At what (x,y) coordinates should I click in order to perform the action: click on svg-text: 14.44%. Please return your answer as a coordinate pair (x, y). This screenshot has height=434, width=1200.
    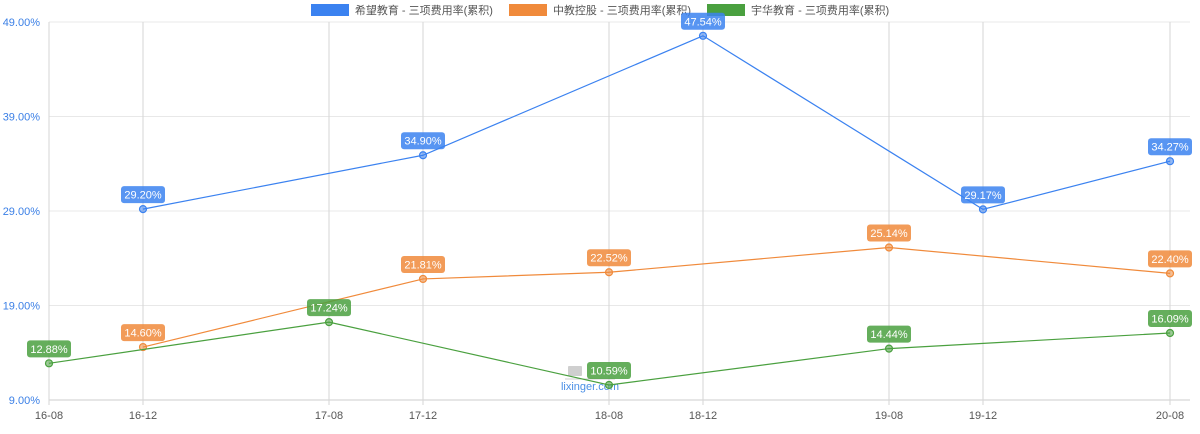
    Looking at the image, I should click on (889, 335).